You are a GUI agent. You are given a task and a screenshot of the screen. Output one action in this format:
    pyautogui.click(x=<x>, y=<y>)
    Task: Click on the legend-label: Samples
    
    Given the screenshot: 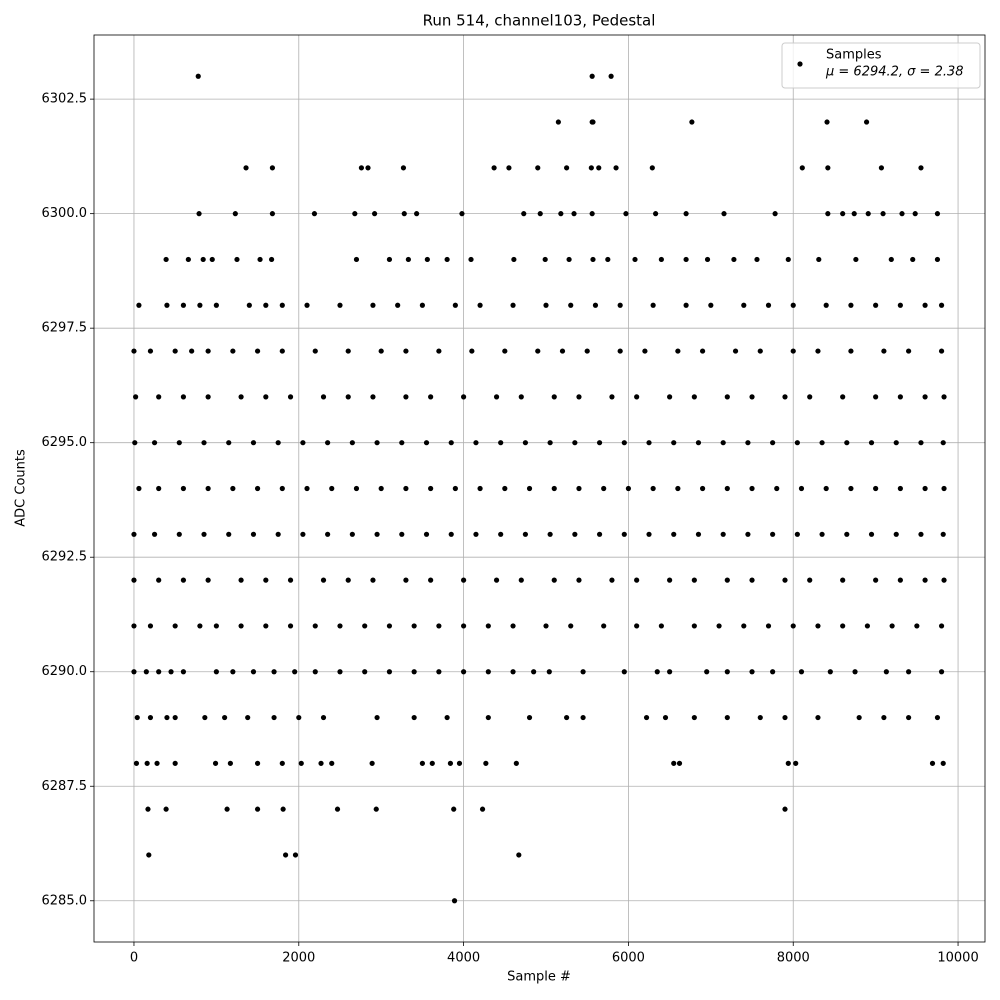 What is the action you would take?
    pyautogui.click(x=854, y=55)
    